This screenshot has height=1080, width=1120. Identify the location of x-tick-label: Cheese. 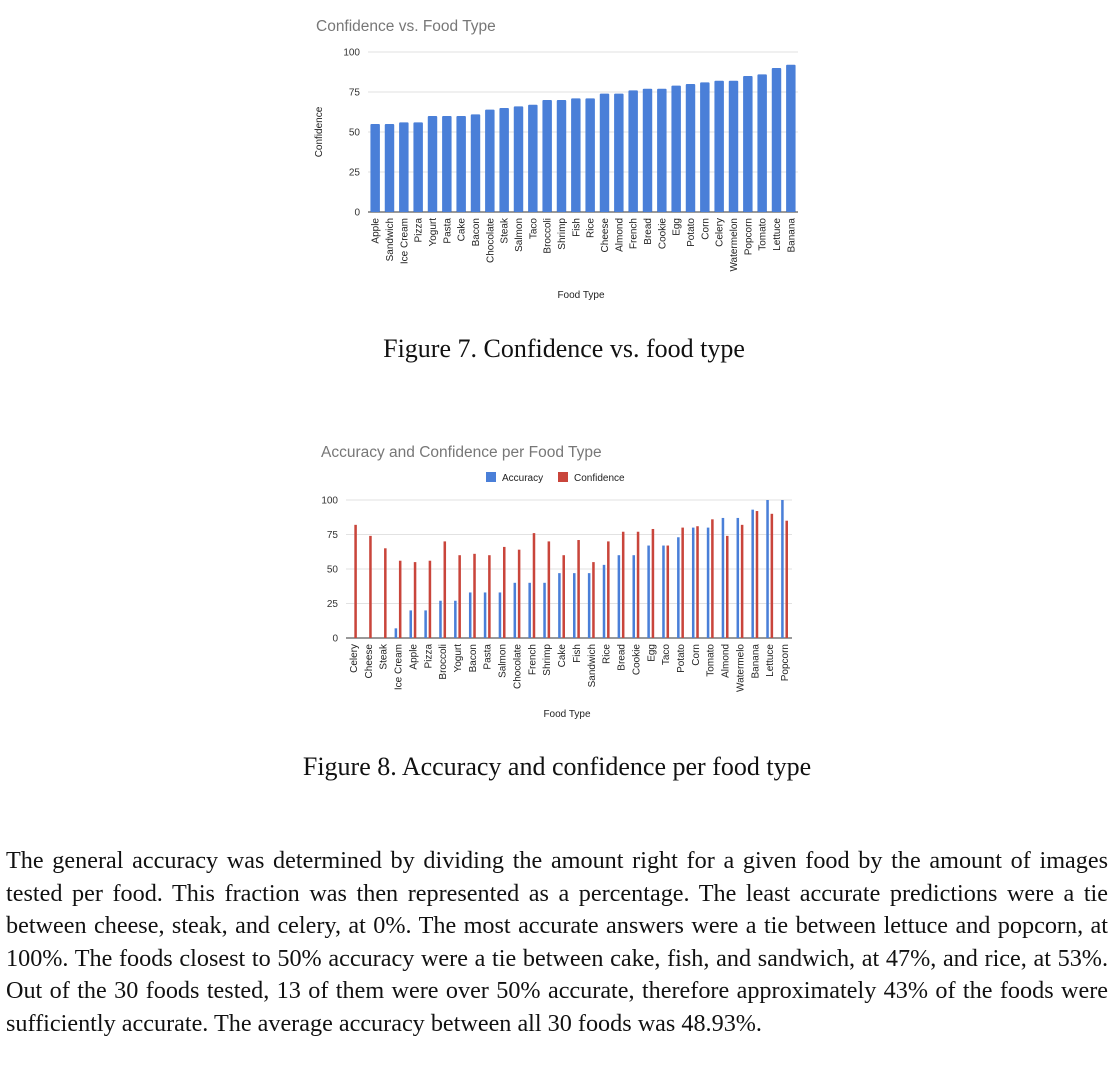
(605, 235).